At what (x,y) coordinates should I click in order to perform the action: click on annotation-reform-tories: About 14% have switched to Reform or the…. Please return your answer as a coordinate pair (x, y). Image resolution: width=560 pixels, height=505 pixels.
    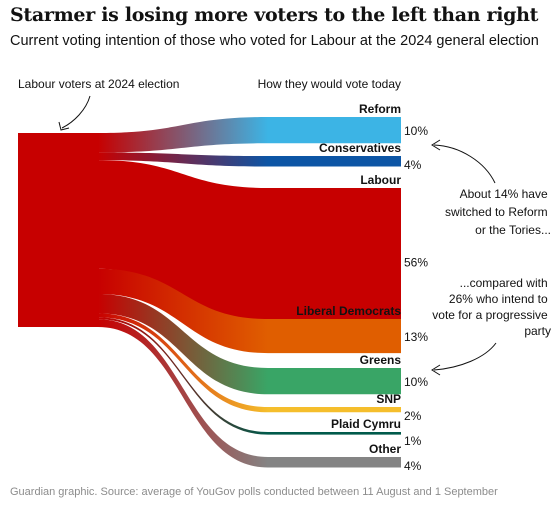
    Looking at the image, I should click on (491, 188).